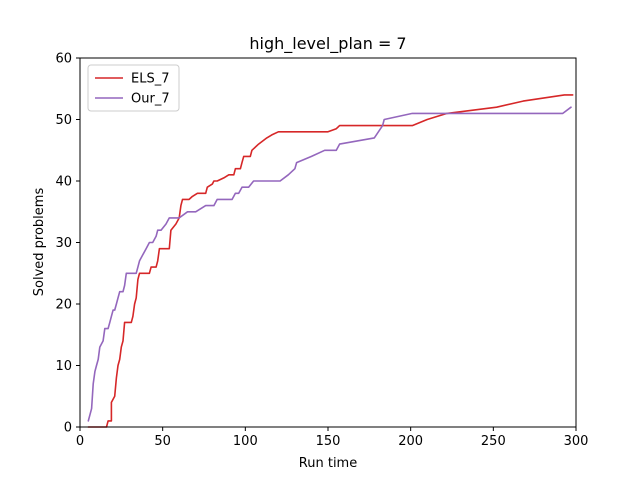  Describe the element at coordinates (576, 441) in the screenshot. I see `x-tick-label: 300` at that location.